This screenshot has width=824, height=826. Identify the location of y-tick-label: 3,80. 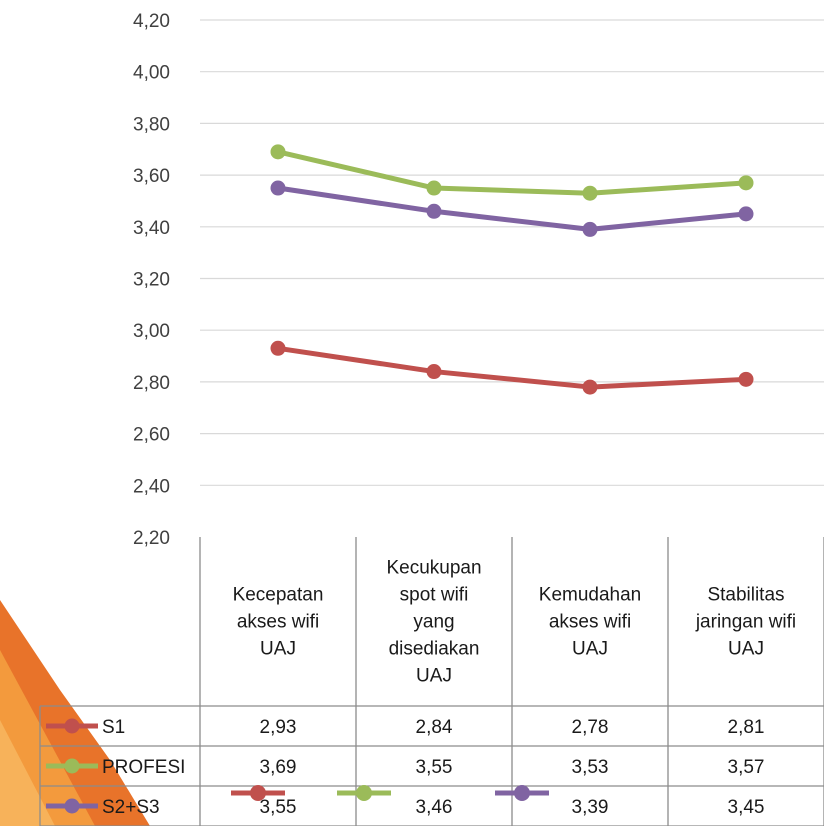
(151, 124).